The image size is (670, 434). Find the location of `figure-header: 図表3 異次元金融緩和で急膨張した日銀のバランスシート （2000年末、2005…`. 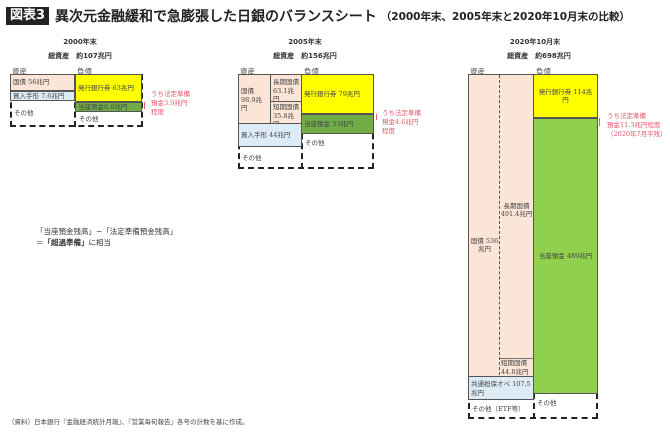

figure-header: 図表3 異次元金融緩和で急膨張した日銀のバランスシート （2000年末、2005… is located at coordinates (318, 16).